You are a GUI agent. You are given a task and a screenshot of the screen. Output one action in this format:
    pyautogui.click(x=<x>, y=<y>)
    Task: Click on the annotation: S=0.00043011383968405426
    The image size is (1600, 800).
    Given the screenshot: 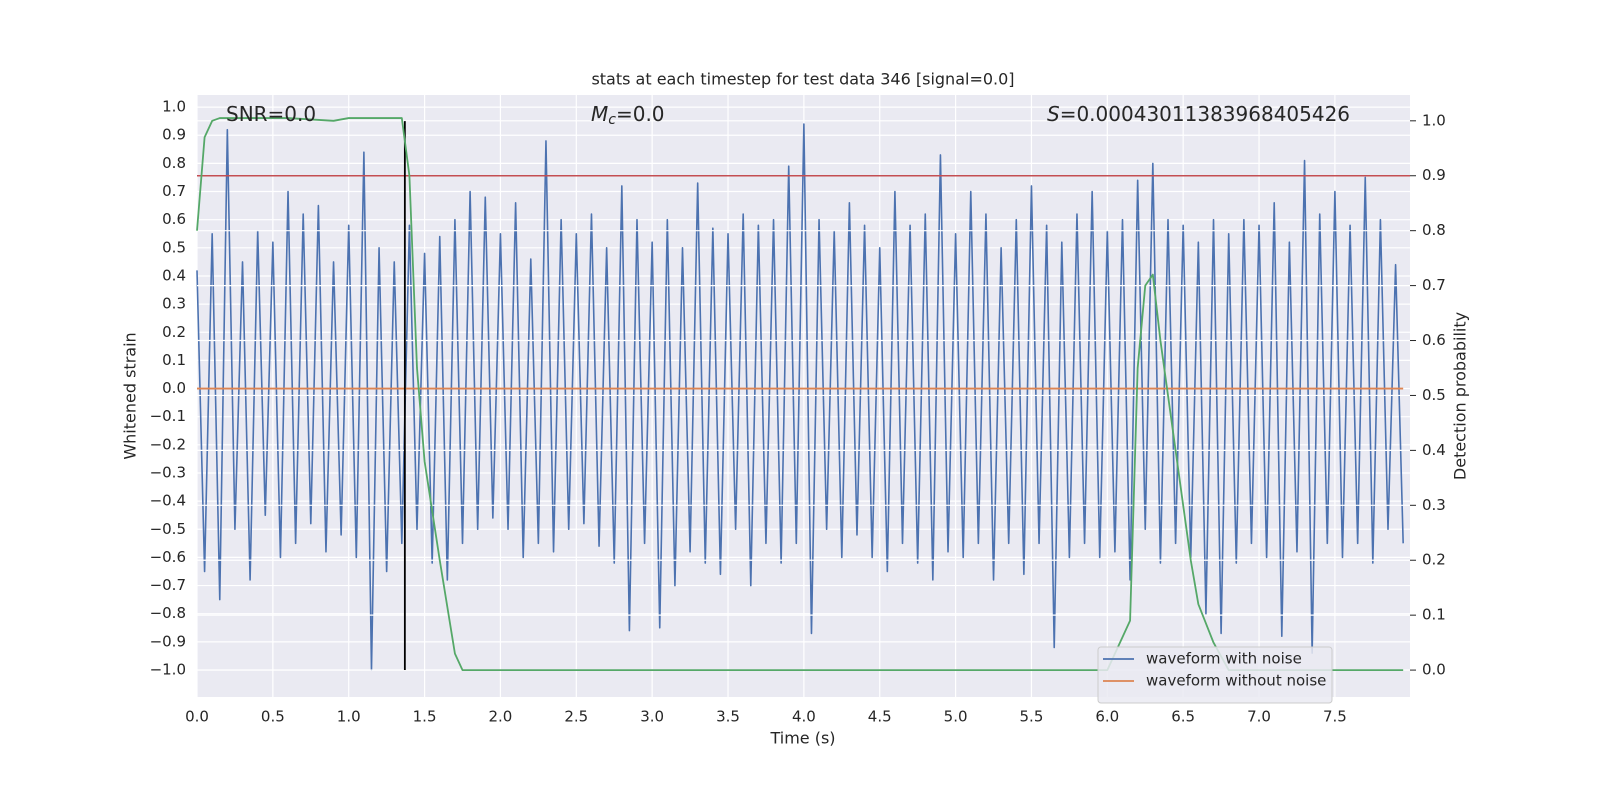 What is the action you would take?
    pyautogui.click(x=1198, y=114)
    